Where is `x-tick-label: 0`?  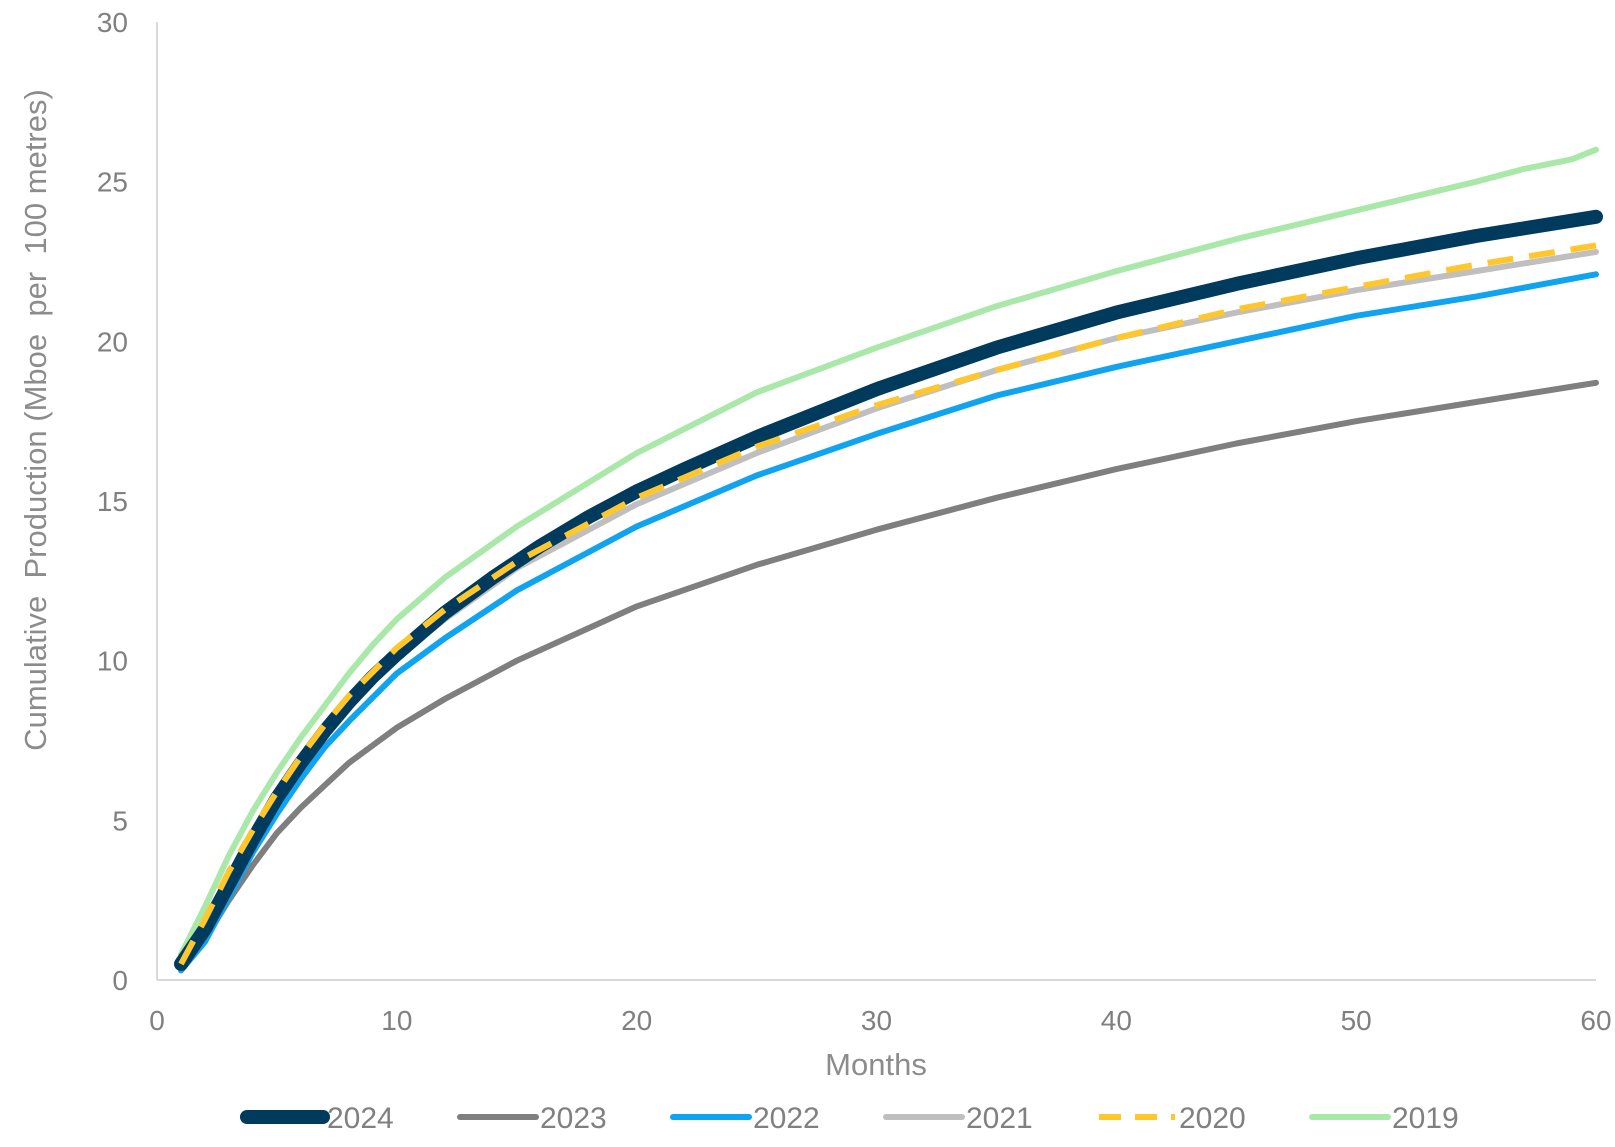 x-tick-label: 0 is located at coordinates (157, 1020).